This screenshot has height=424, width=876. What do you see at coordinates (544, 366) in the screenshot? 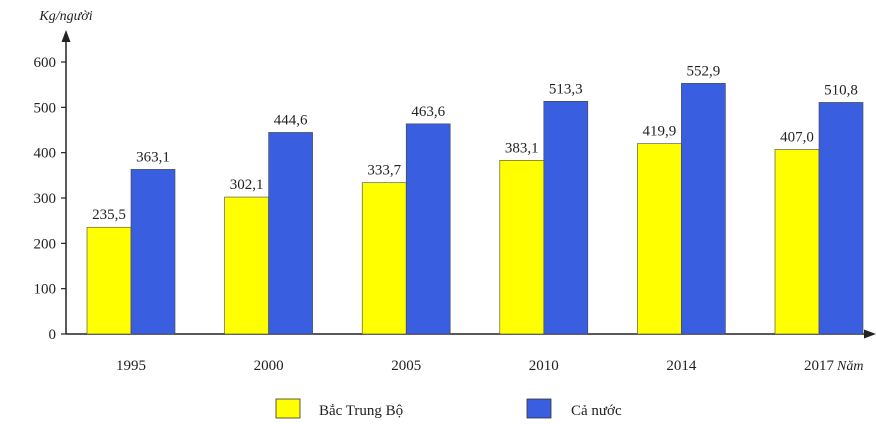
I see `category-label: 2010` at bounding box center [544, 366].